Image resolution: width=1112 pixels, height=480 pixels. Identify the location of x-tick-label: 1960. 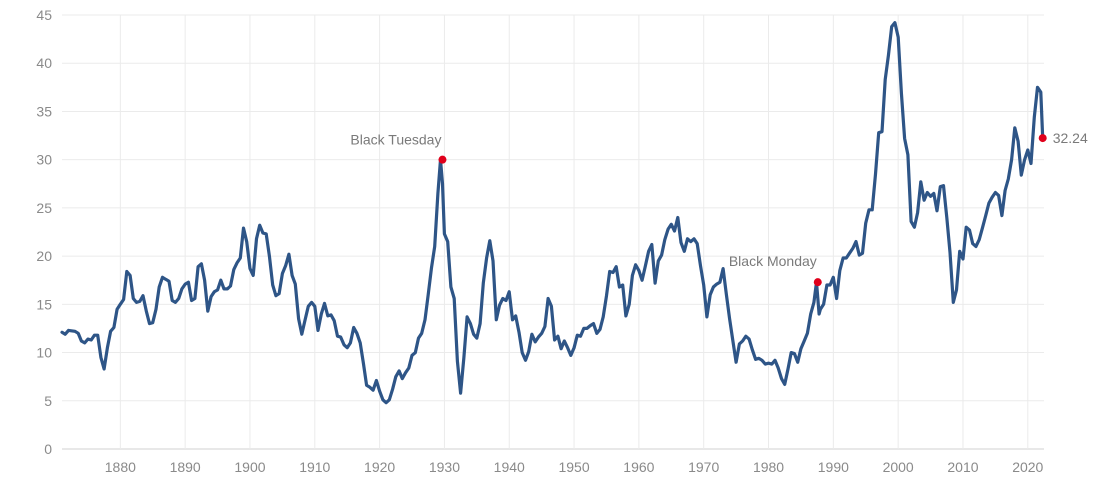
(638, 467).